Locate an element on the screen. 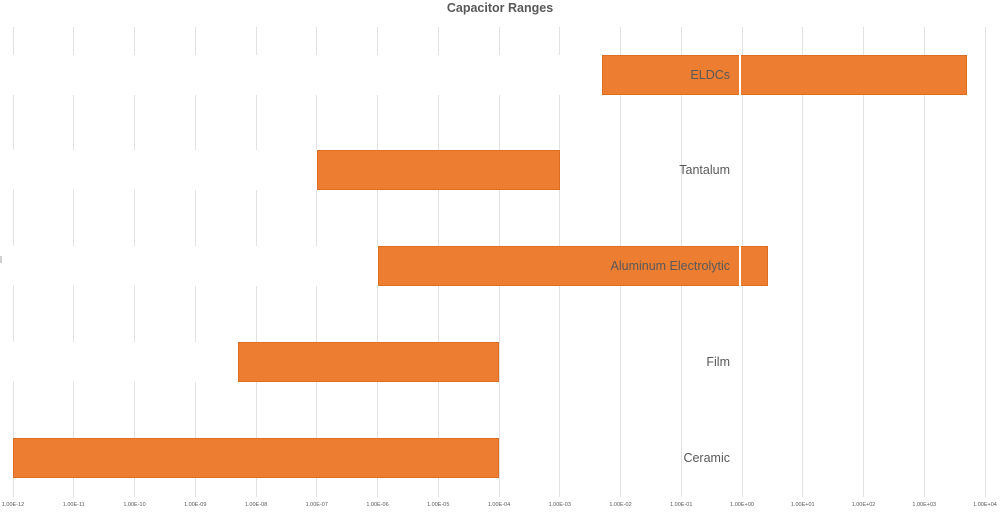 This screenshot has width=1000, height=520. x-axis-tick-label: 1.00E+02 is located at coordinates (863, 505).